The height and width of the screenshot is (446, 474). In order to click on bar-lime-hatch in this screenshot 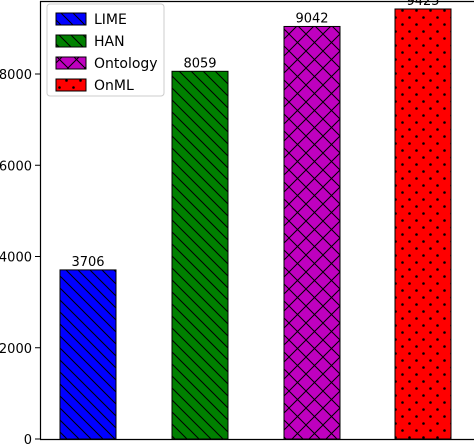, I will do `click(88, 354)`.